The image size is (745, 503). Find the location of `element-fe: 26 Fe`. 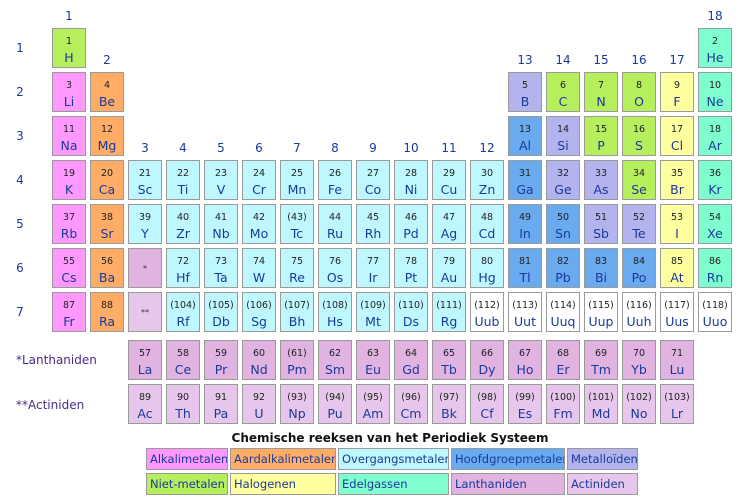

element-fe: 26 Fe is located at coordinates (335, 180).